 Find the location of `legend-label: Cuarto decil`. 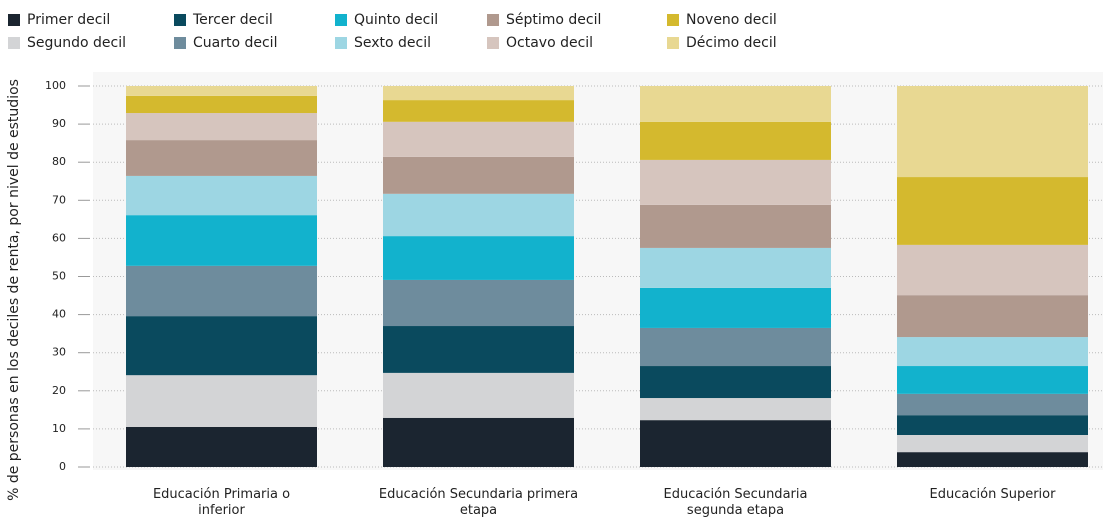

legend-label: Cuarto decil is located at coordinates (235, 43).